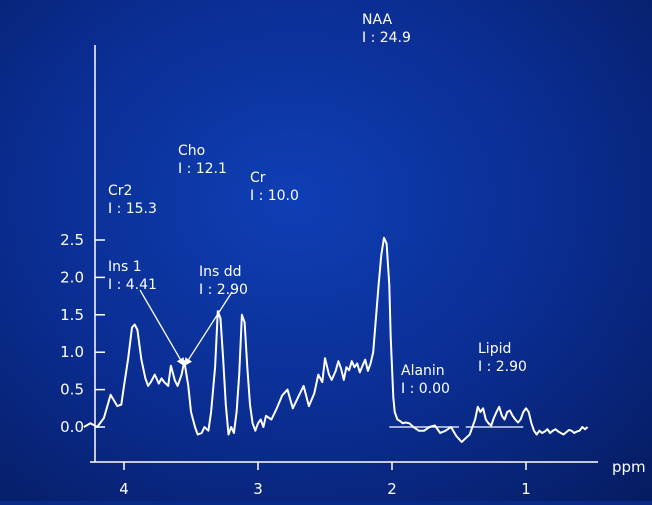  What do you see at coordinates (258, 489) in the screenshot?
I see `x-tick-label: 3` at bounding box center [258, 489].